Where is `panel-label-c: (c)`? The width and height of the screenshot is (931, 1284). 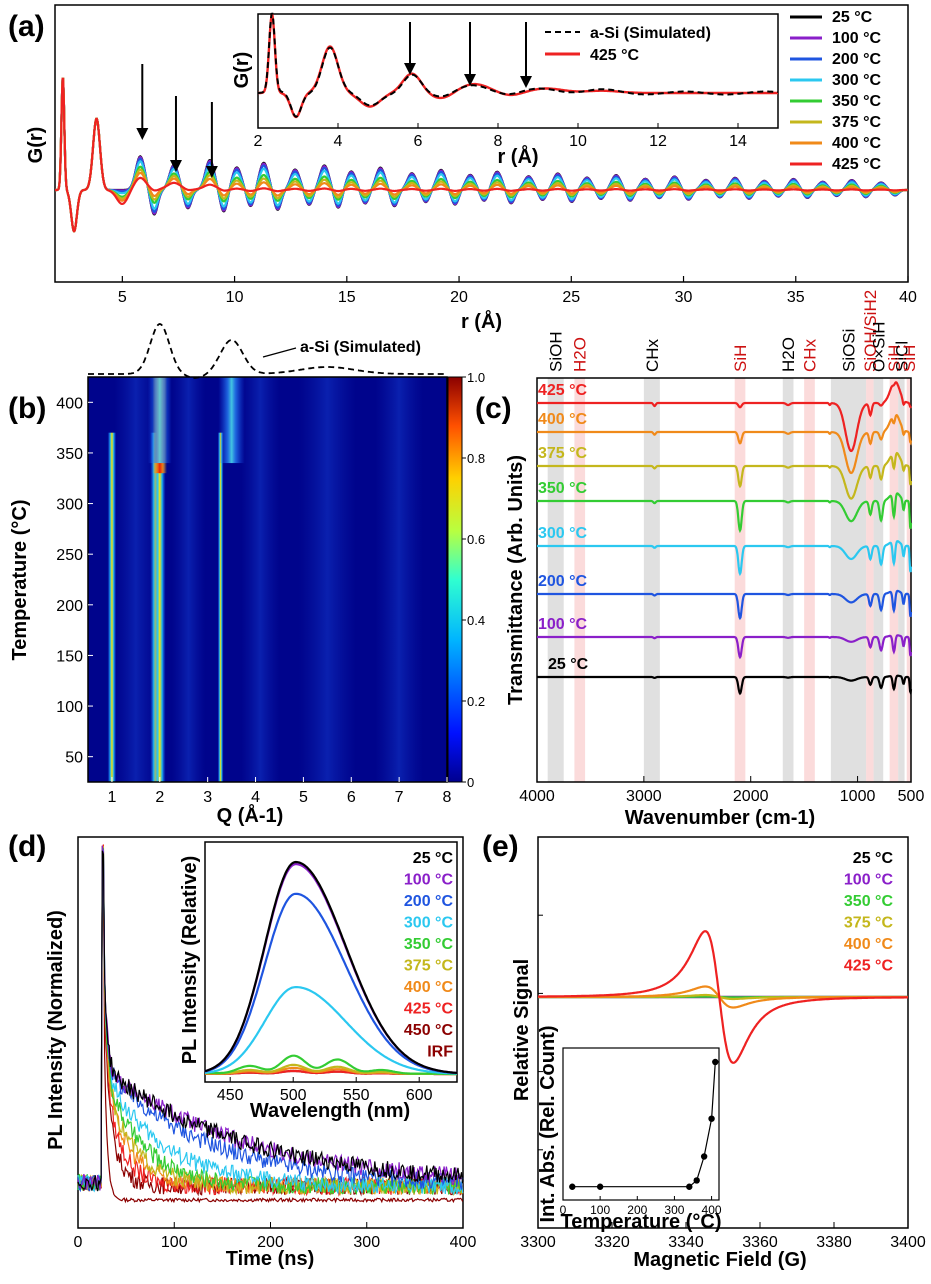
panel-label-c: (c) is located at coordinates (493, 408).